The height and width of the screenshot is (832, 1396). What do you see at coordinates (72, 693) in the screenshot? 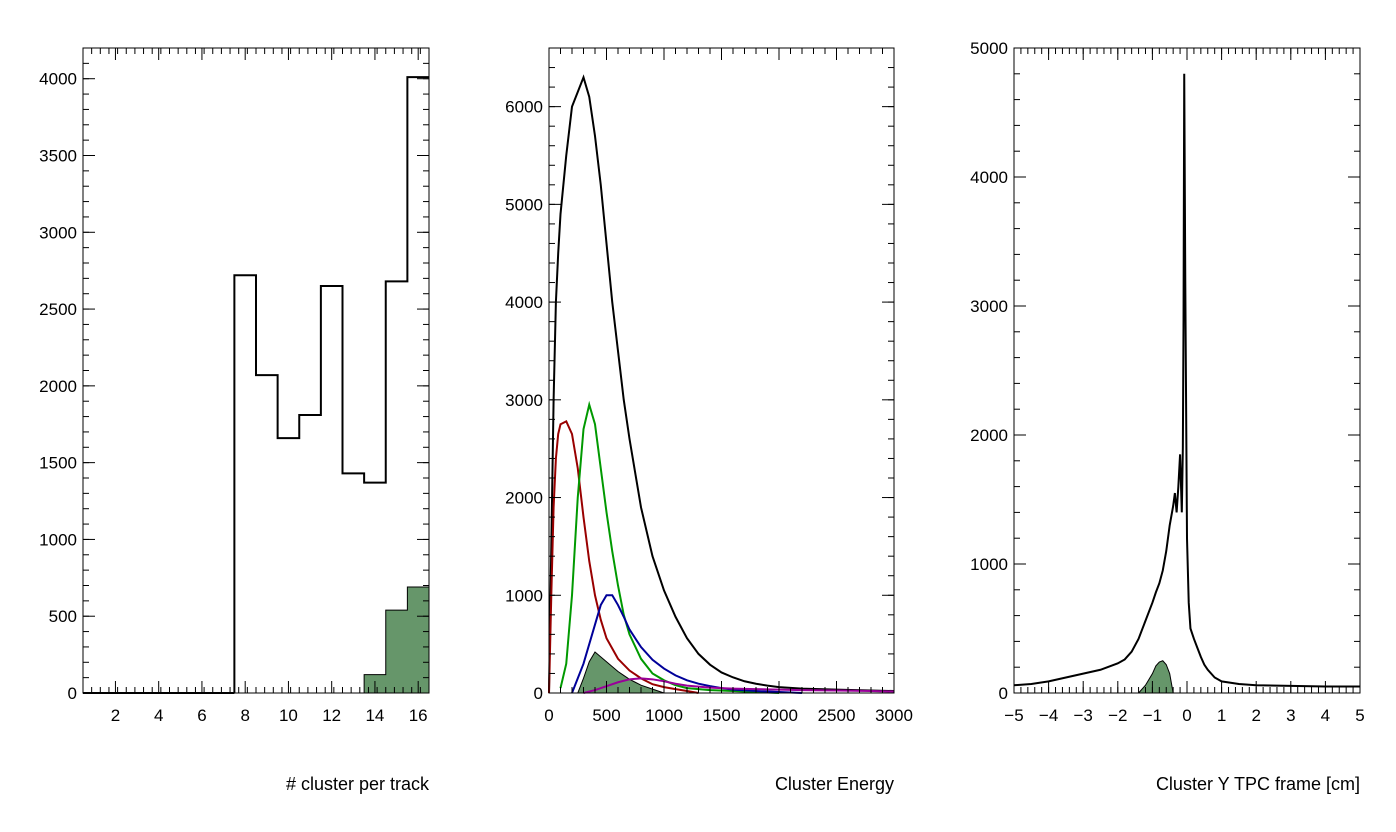
I see `cpt-y-tick-label: 0` at bounding box center [72, 693].